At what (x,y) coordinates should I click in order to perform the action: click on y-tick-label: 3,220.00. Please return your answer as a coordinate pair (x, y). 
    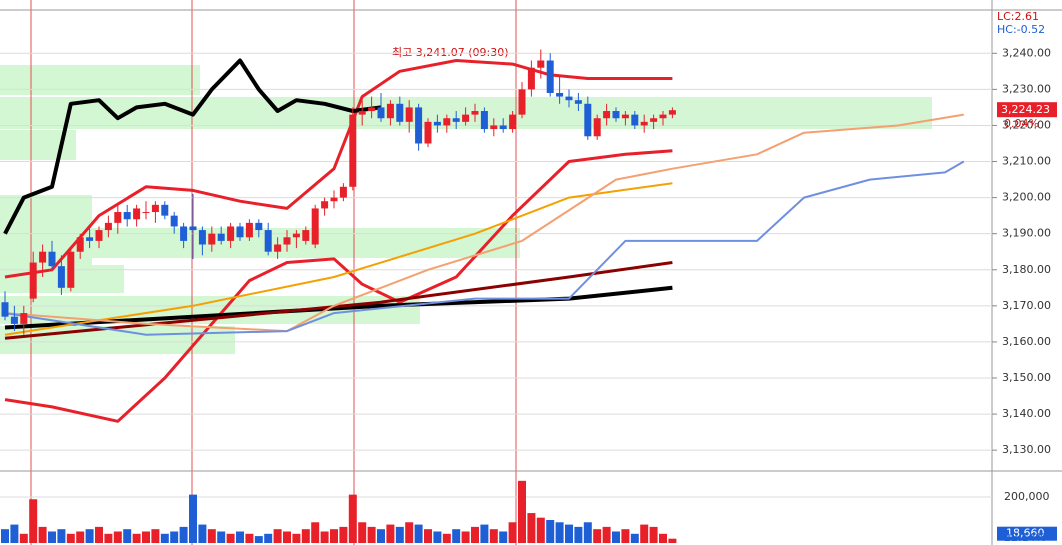
    Looking at the image, I should click on (1026, 124).